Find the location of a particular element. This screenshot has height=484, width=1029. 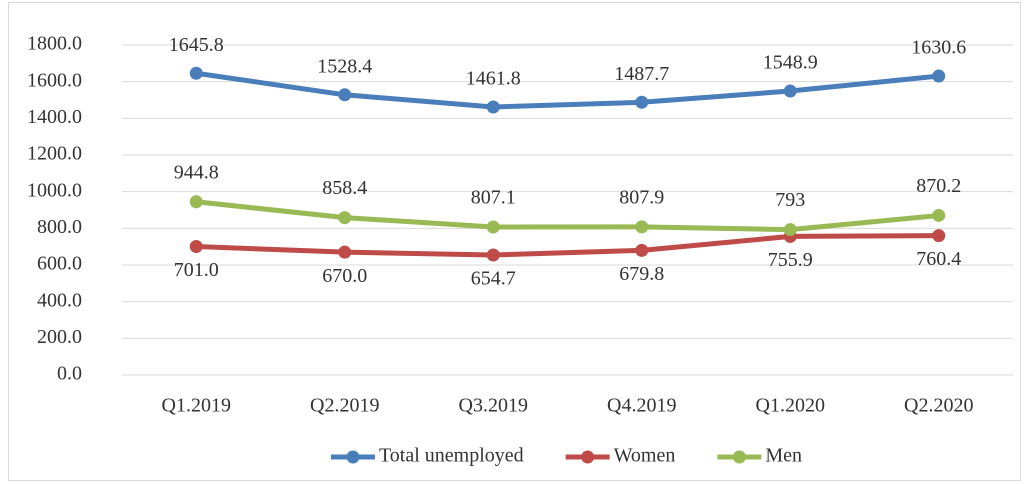

data-label: 1461.8 is located at coordinates (493, 79).